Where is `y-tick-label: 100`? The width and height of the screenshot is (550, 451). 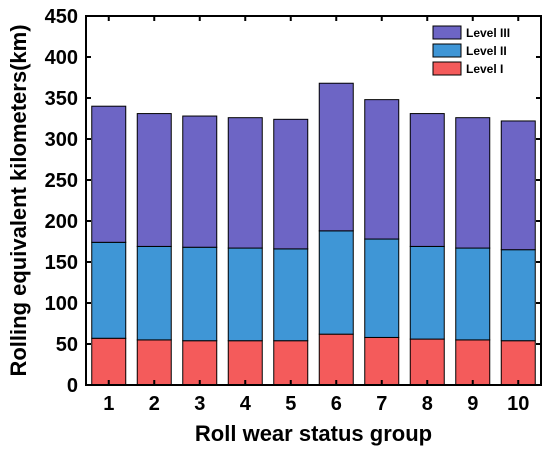
y-tick-label: 100 is located at coordinates (61, 304).